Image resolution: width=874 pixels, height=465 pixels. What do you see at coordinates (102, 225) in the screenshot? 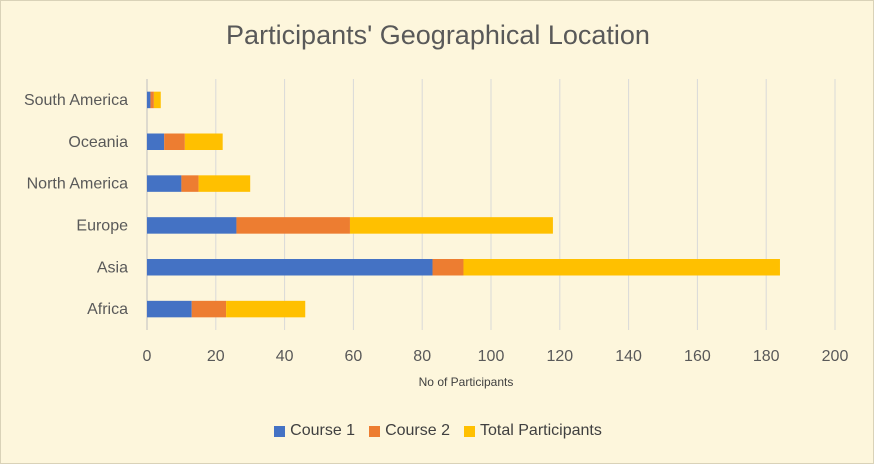
I see `y-tick-label-europe: Europe` at bounding box center [102, 225].